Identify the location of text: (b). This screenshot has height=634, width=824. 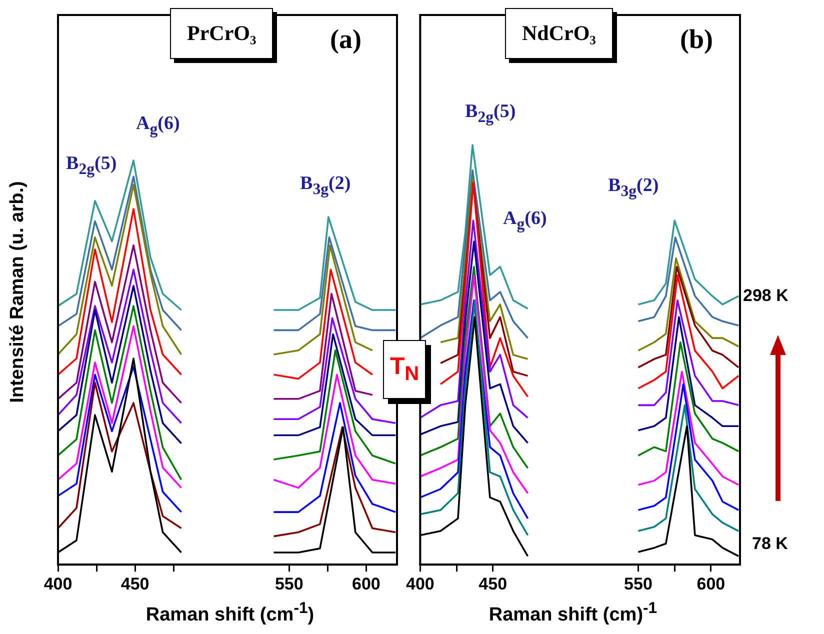
(696, 39).